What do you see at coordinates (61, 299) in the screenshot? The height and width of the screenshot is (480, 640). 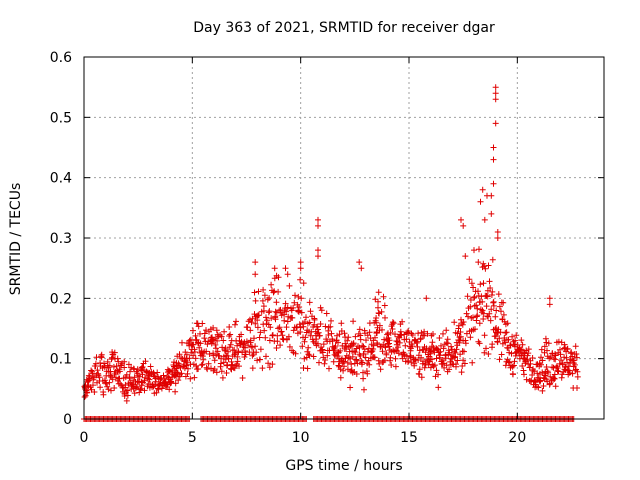 I see `y-tick-label: 0.2` at bounding box center [61, 299].